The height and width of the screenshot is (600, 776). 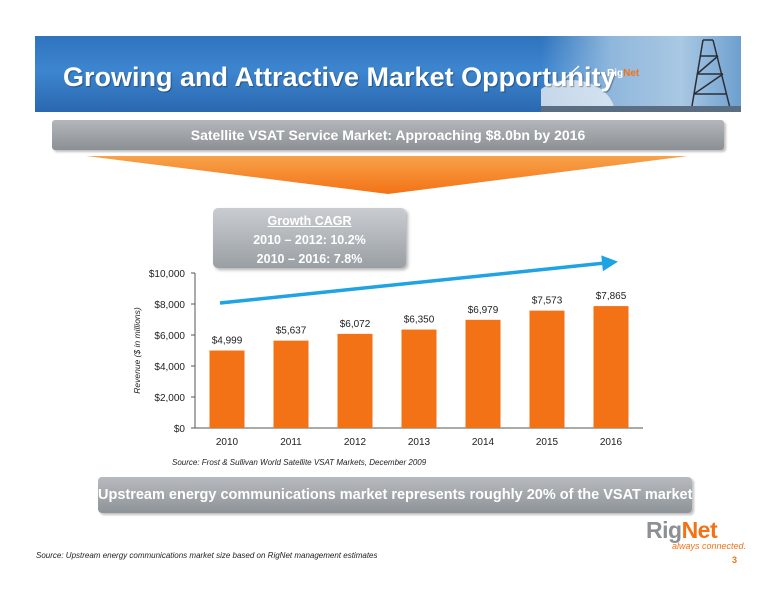 What do you see at coordinates (169, 305) in the screenshot?
I see `y-tick-label: $8,000` at bounding box center [169, 305].